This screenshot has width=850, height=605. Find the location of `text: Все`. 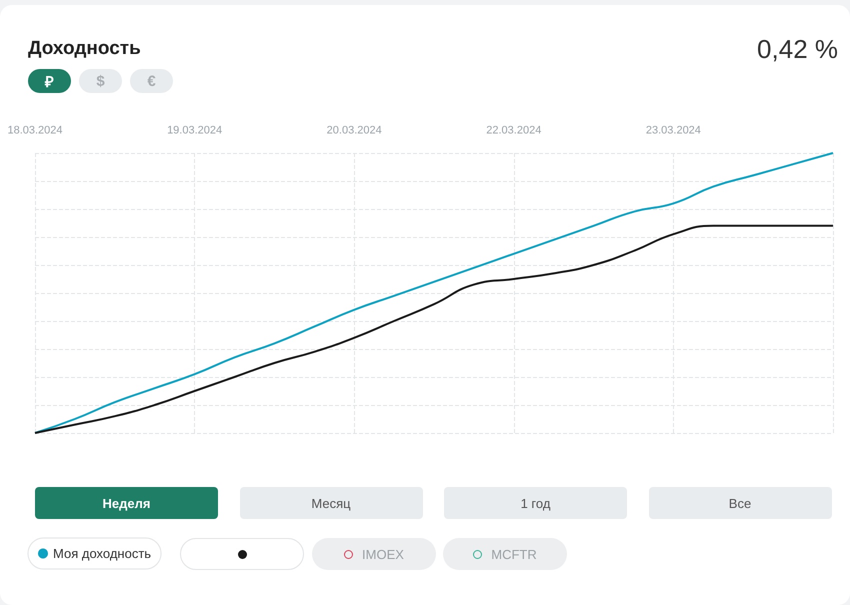

text: Все is located at coordinates (740, 503).